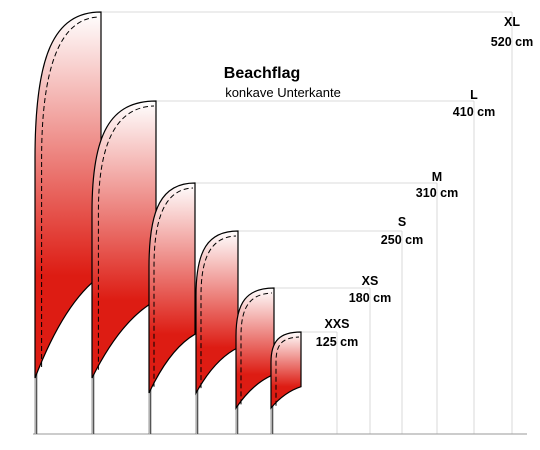 Image resolution: width=540 pixels, height=450 pixels. Describe the element at coordinates (474, 95) in the screenshot. I see `size-label-l: L` at that location.